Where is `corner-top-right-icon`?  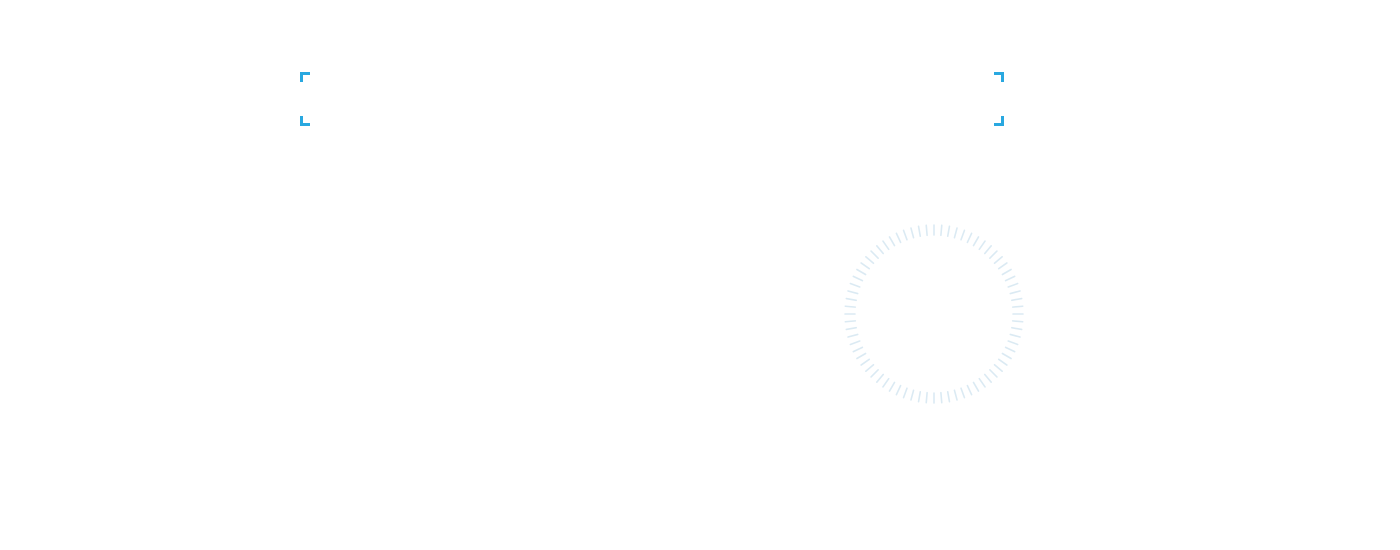 corner-top-right-icon is located at coordinates (999, 77).